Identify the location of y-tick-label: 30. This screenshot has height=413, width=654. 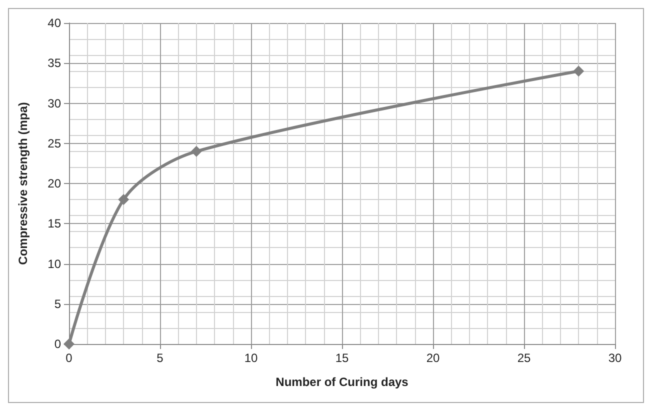
(55, 103).